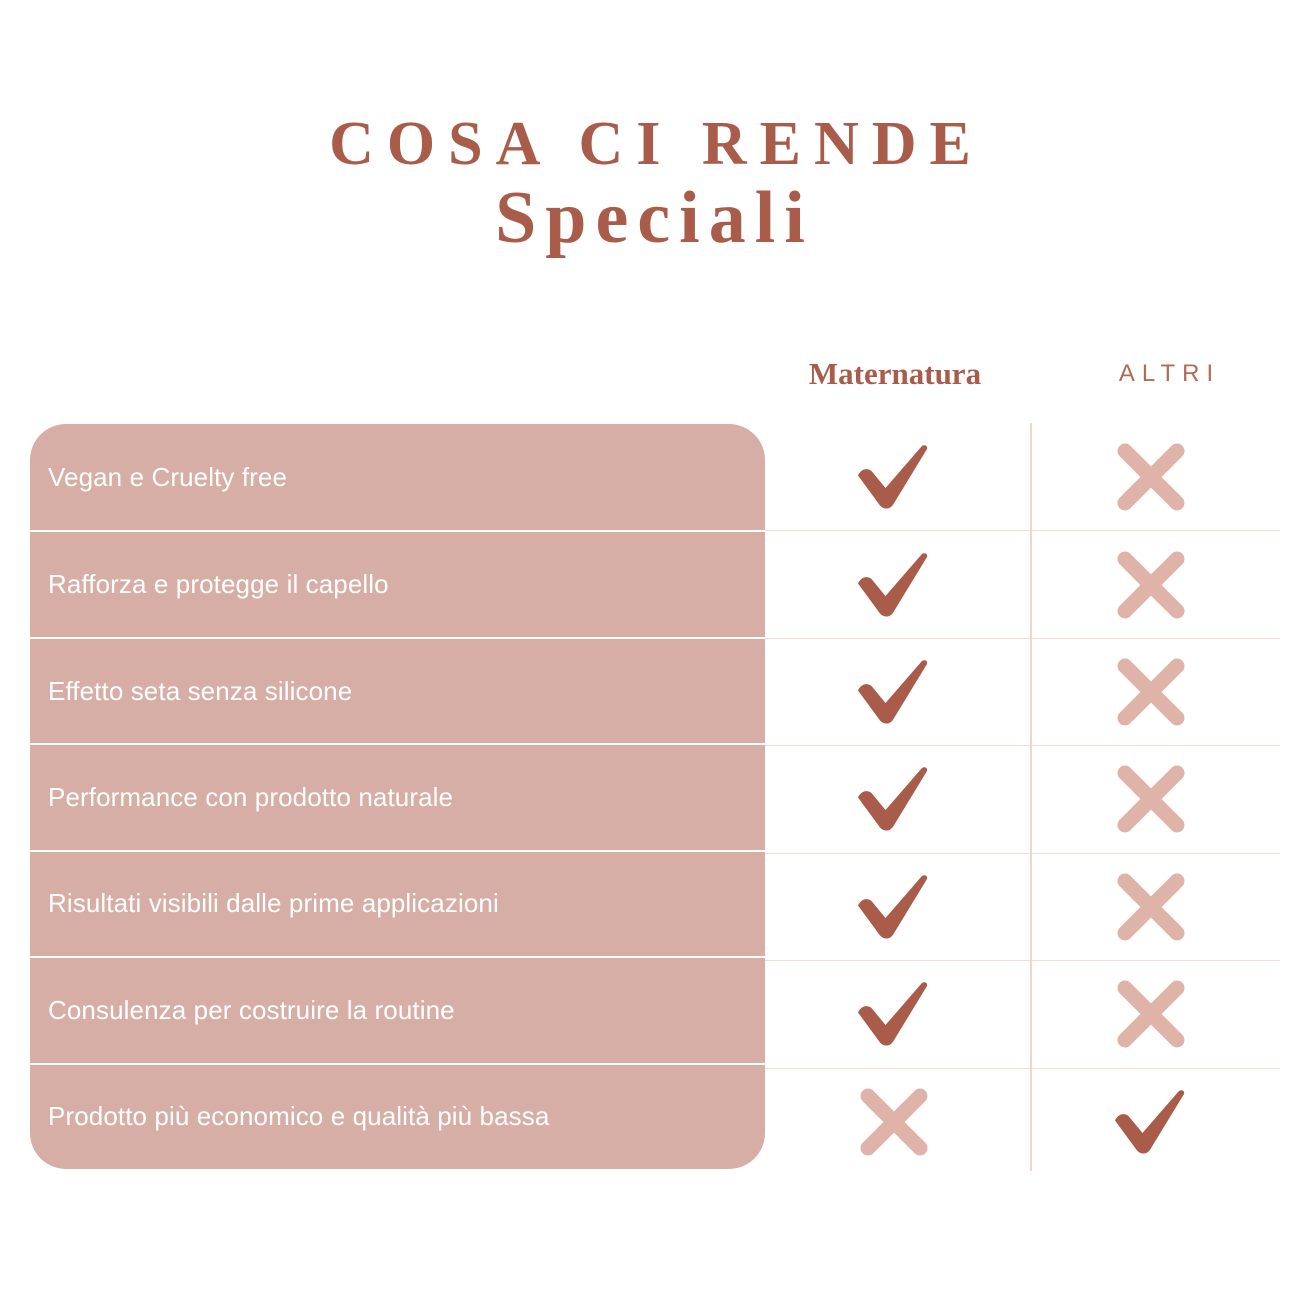 The height and width of the screenshot is (1300, 1300). Describe the element at coordinates (1169, 373) in the screenshot. I see `column-header-altri: ALTRI` at that location.